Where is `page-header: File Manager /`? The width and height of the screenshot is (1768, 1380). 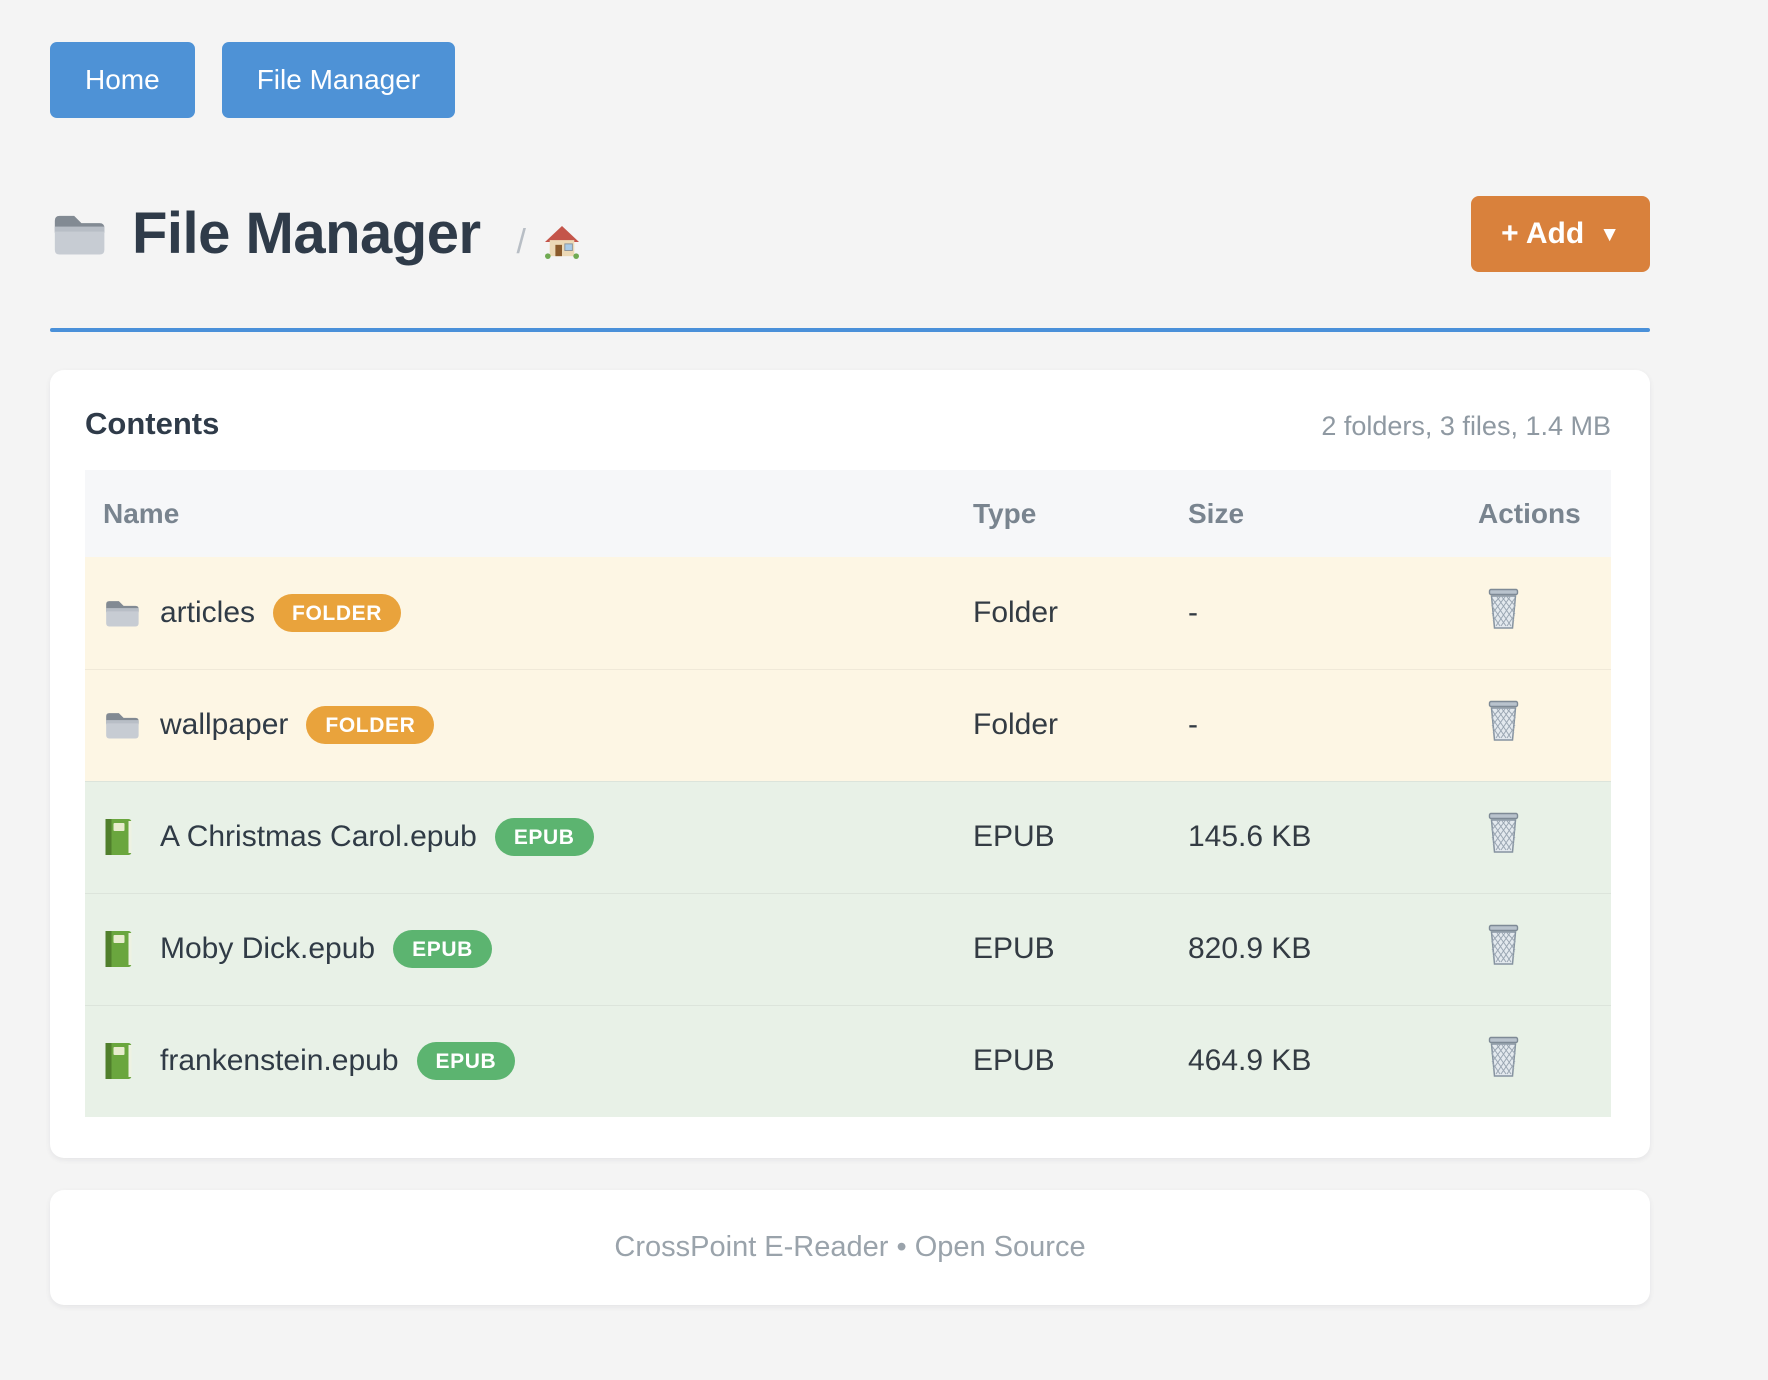
page-header: File Manager / is located at coordinates (850, 234).